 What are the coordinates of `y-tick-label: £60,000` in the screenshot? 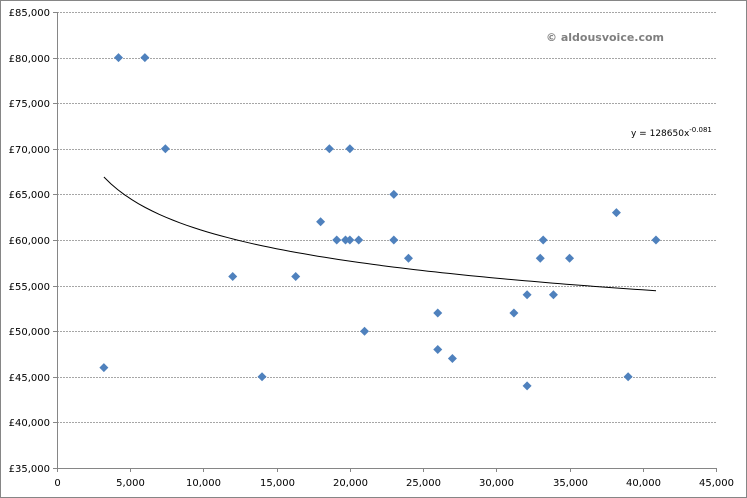 It's located at (29, 241).